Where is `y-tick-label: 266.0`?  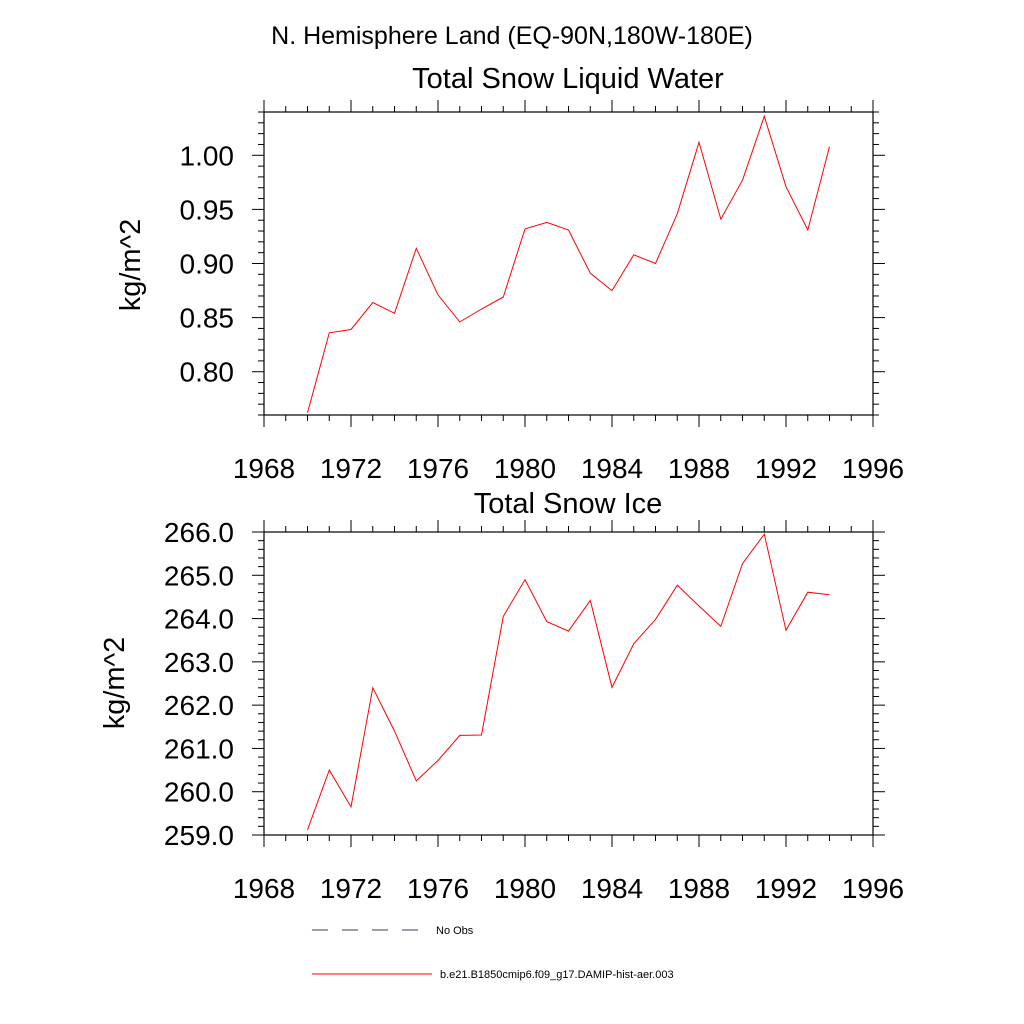
y-tick-label: 266.0 is located at coordinates (199, 532).